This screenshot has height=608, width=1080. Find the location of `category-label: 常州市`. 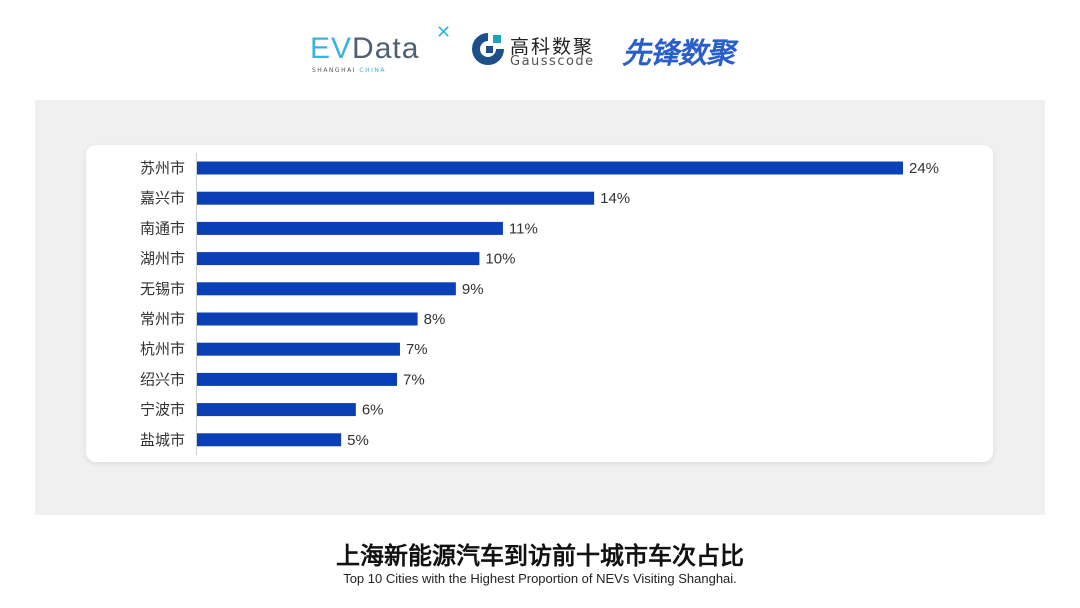

category-label: 常州市 is located at coordinates (162, 319).